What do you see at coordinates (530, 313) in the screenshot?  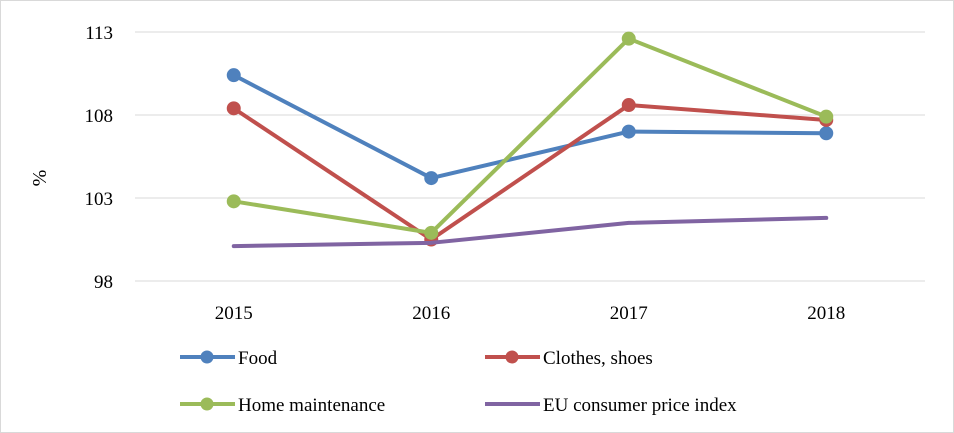 I see `x-axis-ticks: 2015 2016 2017 2018` at bounding box center [530, 313].